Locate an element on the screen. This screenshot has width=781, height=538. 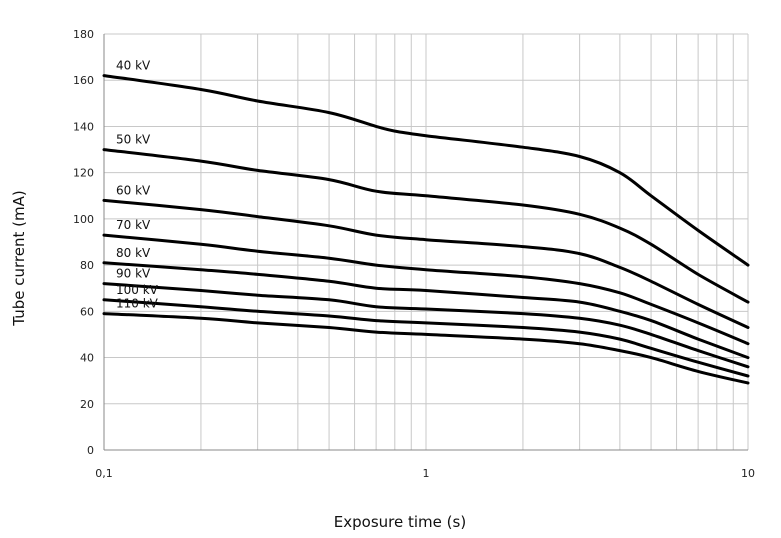
series-label: 50 kV is located at coordinates (133, 140).